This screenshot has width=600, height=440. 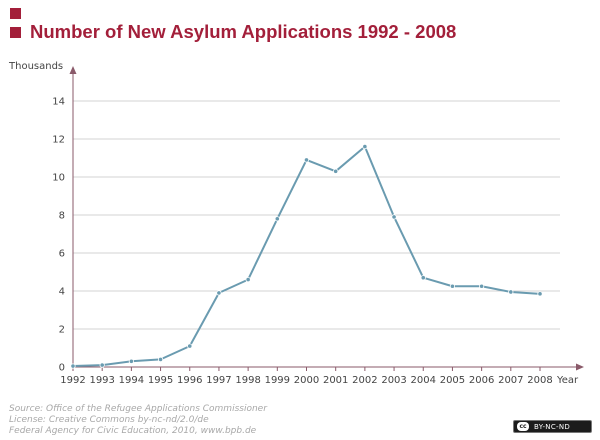 I want to click on x-tick-label: 2002, so click(x=364, y=380).